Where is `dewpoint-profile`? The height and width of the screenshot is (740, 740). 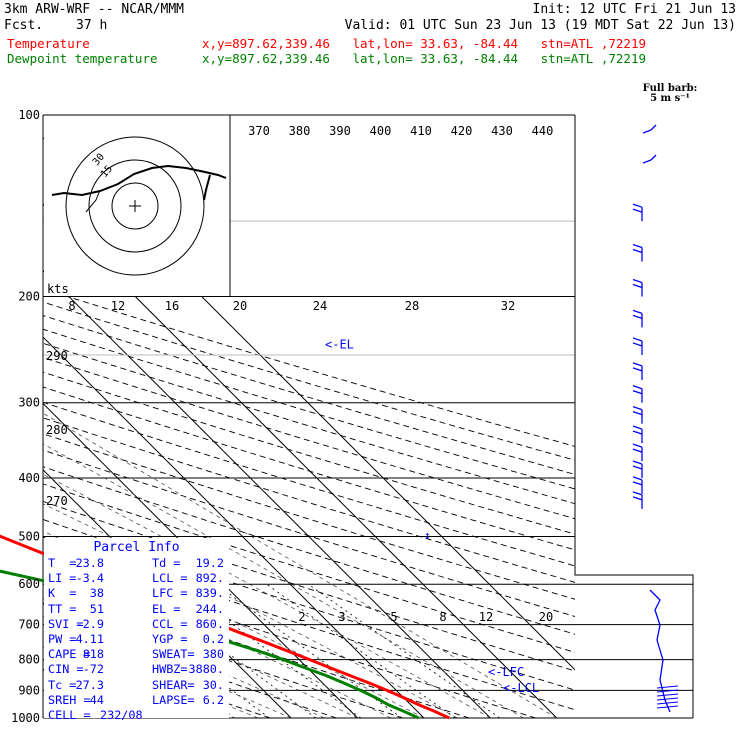
dewpoint-profile is located at coordinates (210, 644).